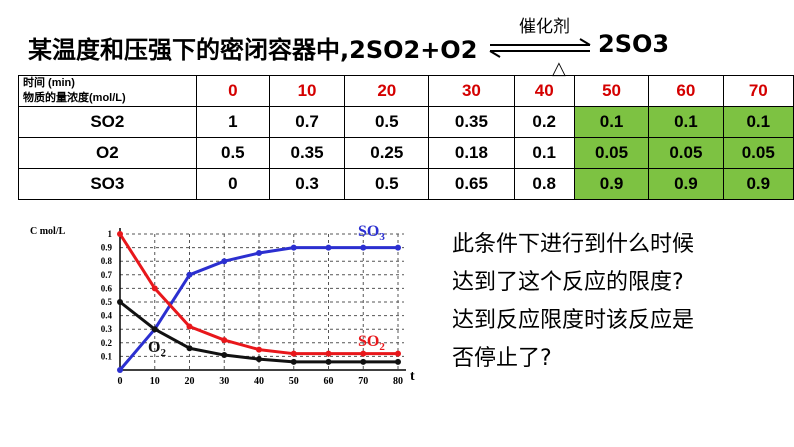 The image size is (794, 447). Describe the element at coordinates (107, 302) in the screenshot. I see `y-tick-label: 0.5` at that location.